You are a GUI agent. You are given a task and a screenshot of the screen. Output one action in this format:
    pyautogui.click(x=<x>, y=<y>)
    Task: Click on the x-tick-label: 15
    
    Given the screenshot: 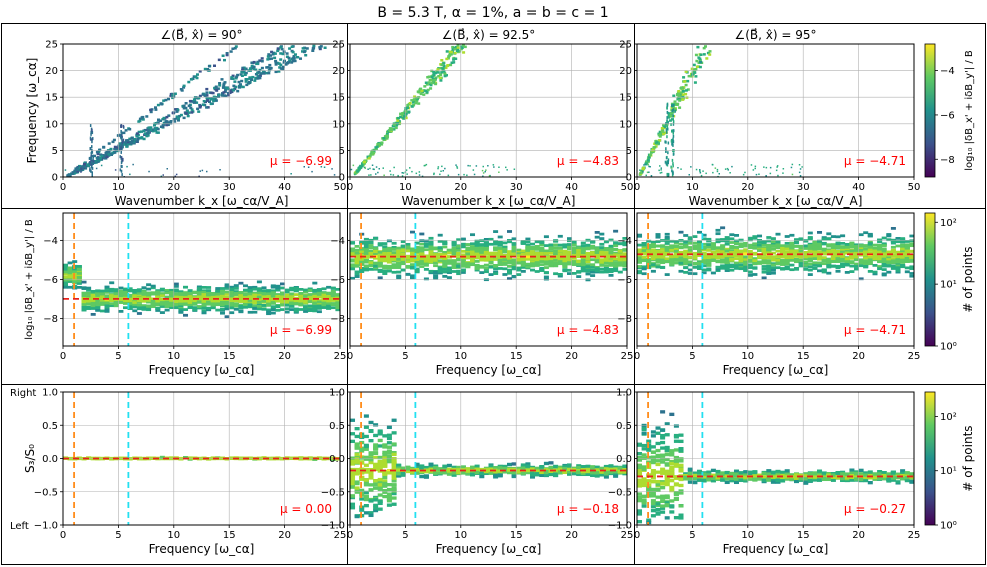 What is the action you would take?
    pyautogui.click(x=516, y=356)
    